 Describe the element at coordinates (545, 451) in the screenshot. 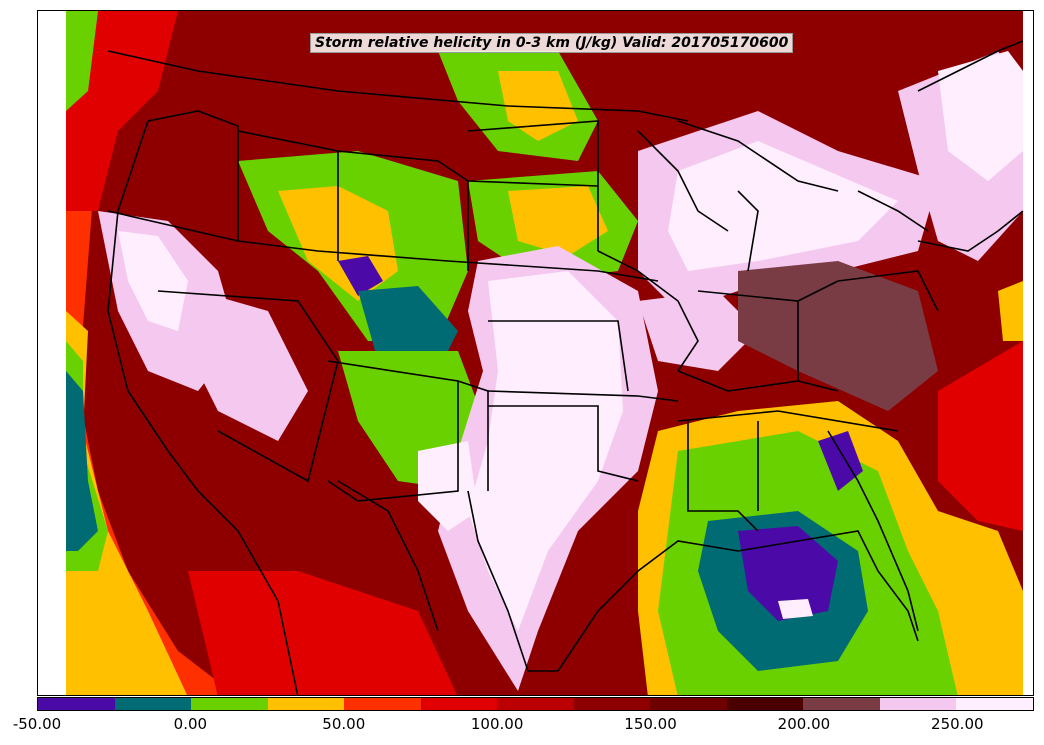

I see `central-plains-max` at that location.